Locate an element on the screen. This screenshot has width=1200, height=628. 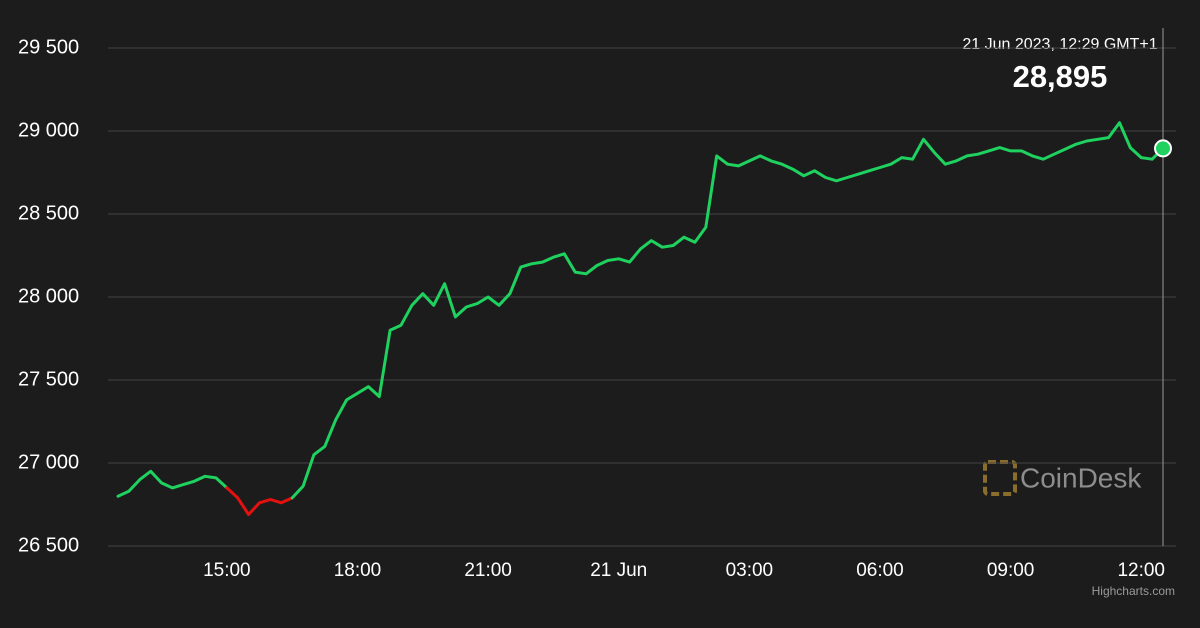
y-tick-label: 27 000 is located at coordinates (48, 462).